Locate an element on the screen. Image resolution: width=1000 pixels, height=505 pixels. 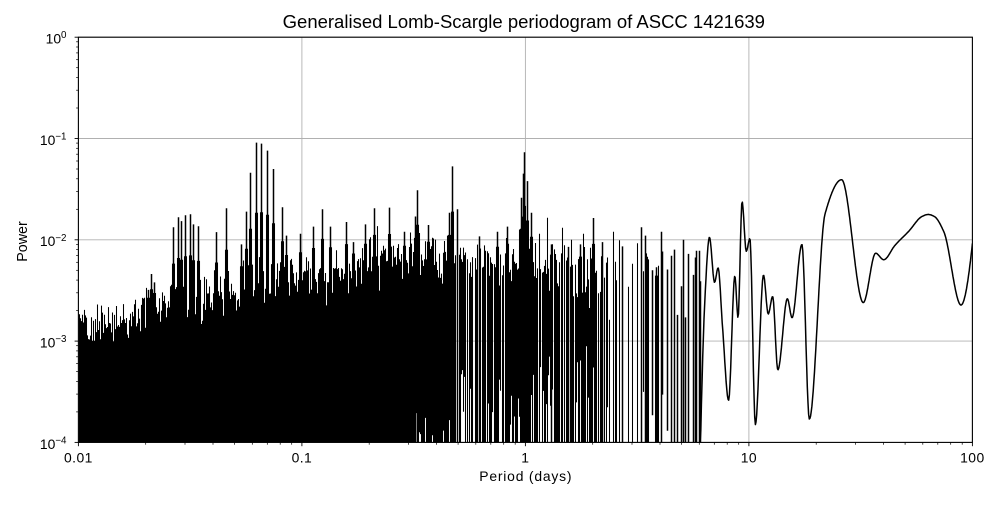
svg-text: 100 is located at coordinates (972, 457).